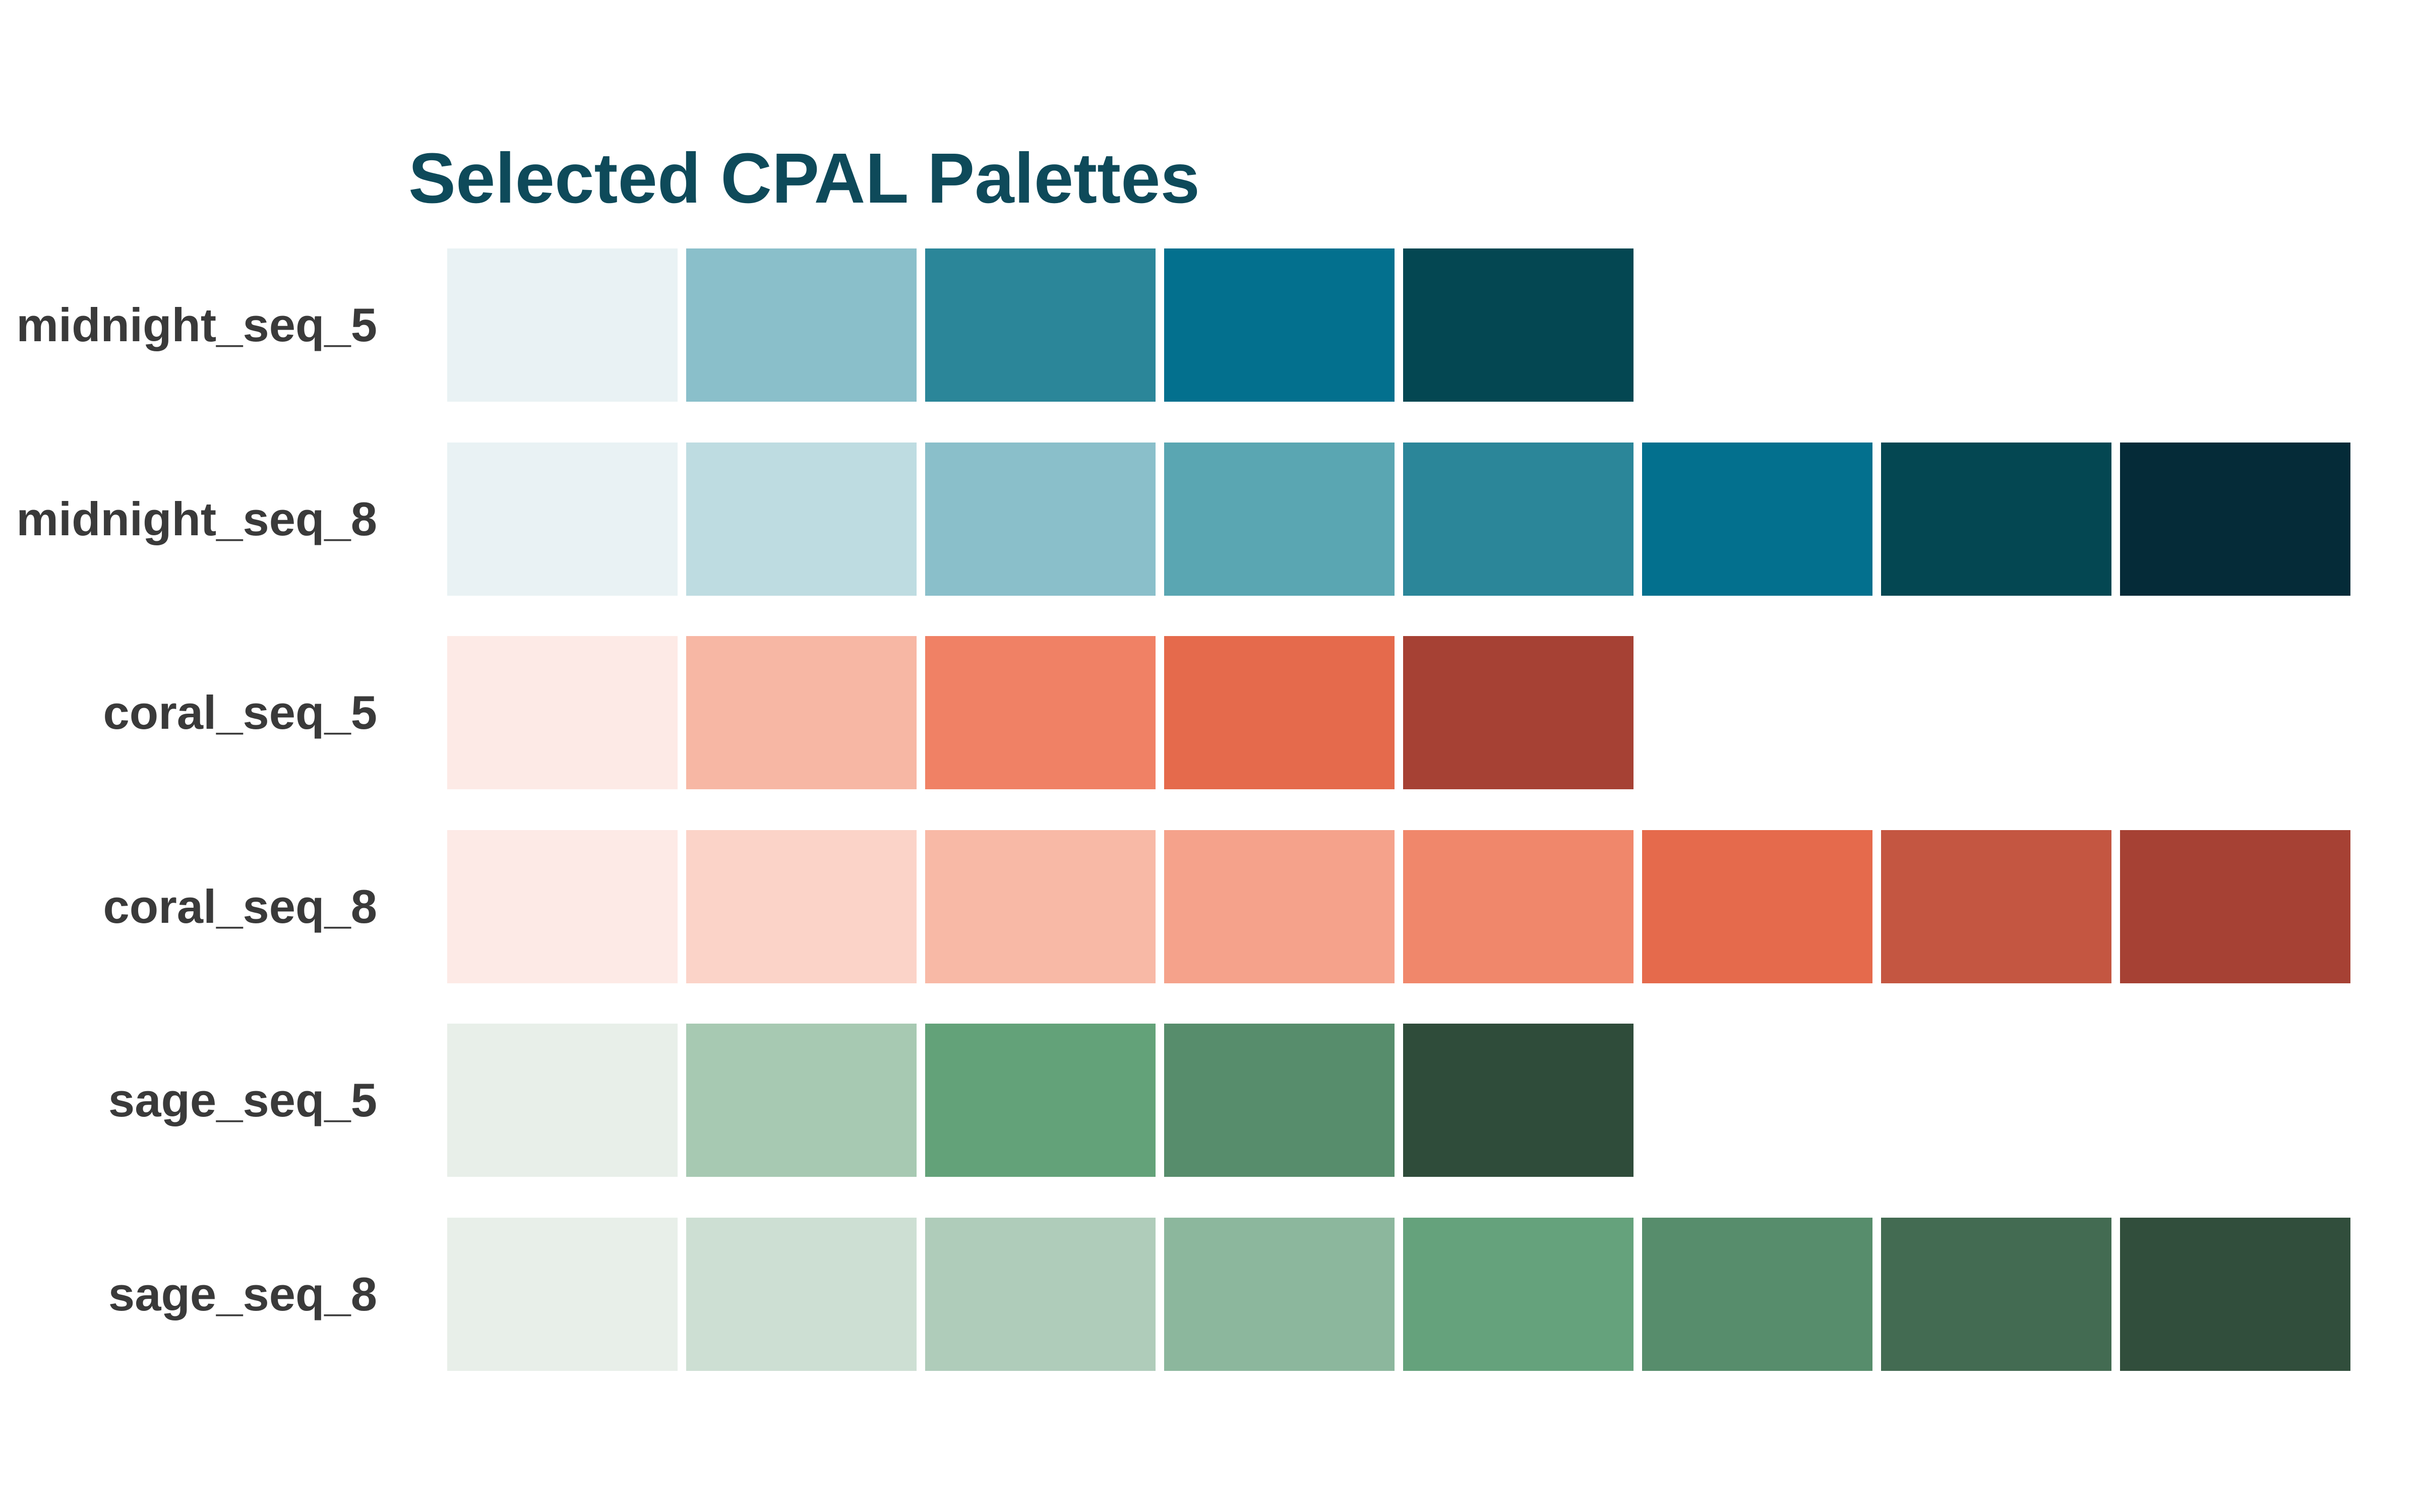 This screenshot has width=2420, height=1512. I want to click on palette-row: midnight_seq_8, so click(1210, 519).